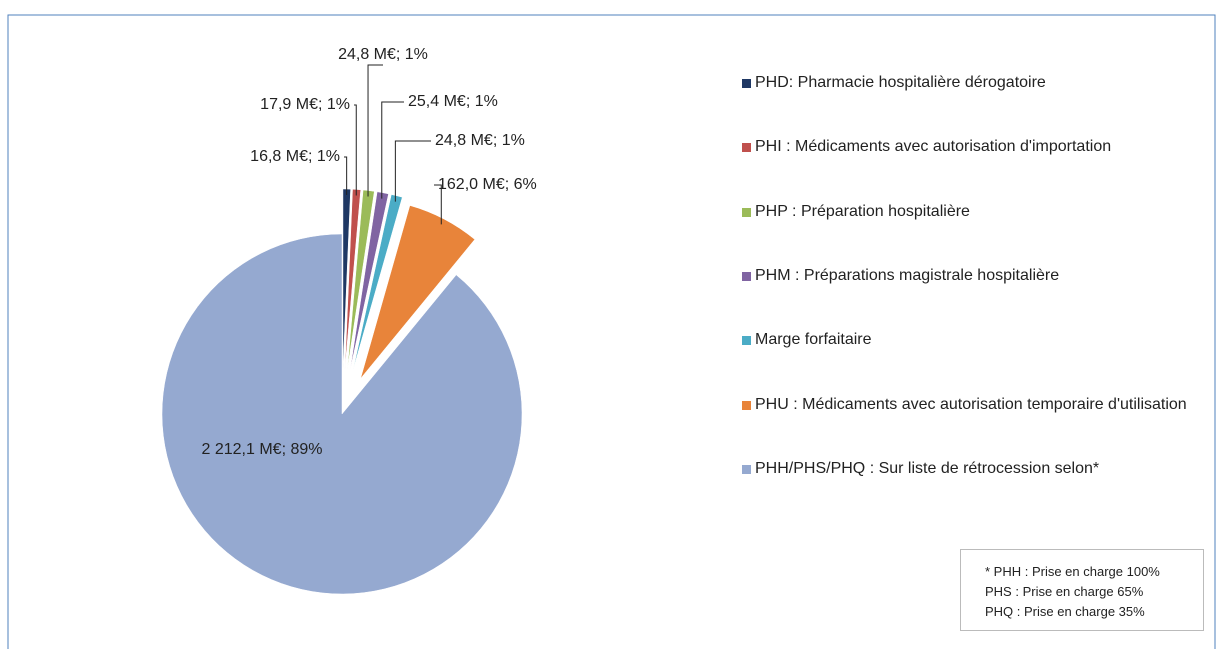 This screenshot has height=649, width=1227. What do you see at coordinates (862, 211) in the screenshot?
I see `legend-label: PHP : Préparation hospitalière` at bounding box center [862, 211].